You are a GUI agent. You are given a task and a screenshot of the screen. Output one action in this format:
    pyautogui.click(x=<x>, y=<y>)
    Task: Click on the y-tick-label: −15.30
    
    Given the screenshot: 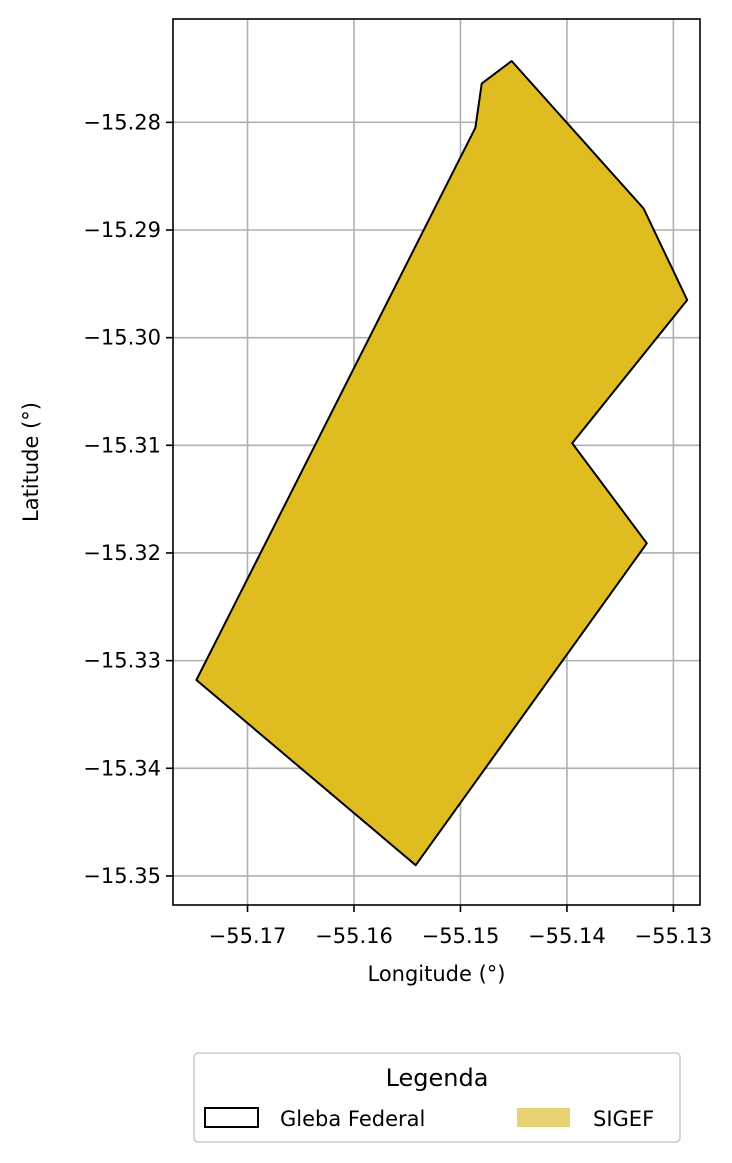 What is the action you would take?
    pyautogui.click(x=122, y=338)
    